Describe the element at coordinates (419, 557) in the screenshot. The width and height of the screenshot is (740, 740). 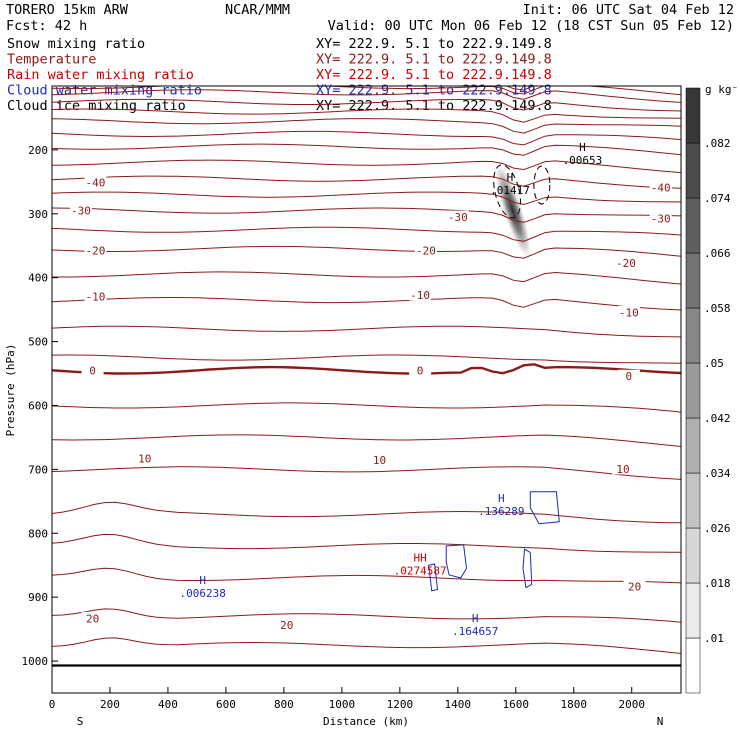
I see `extremum-mark-3: HH` at that location.